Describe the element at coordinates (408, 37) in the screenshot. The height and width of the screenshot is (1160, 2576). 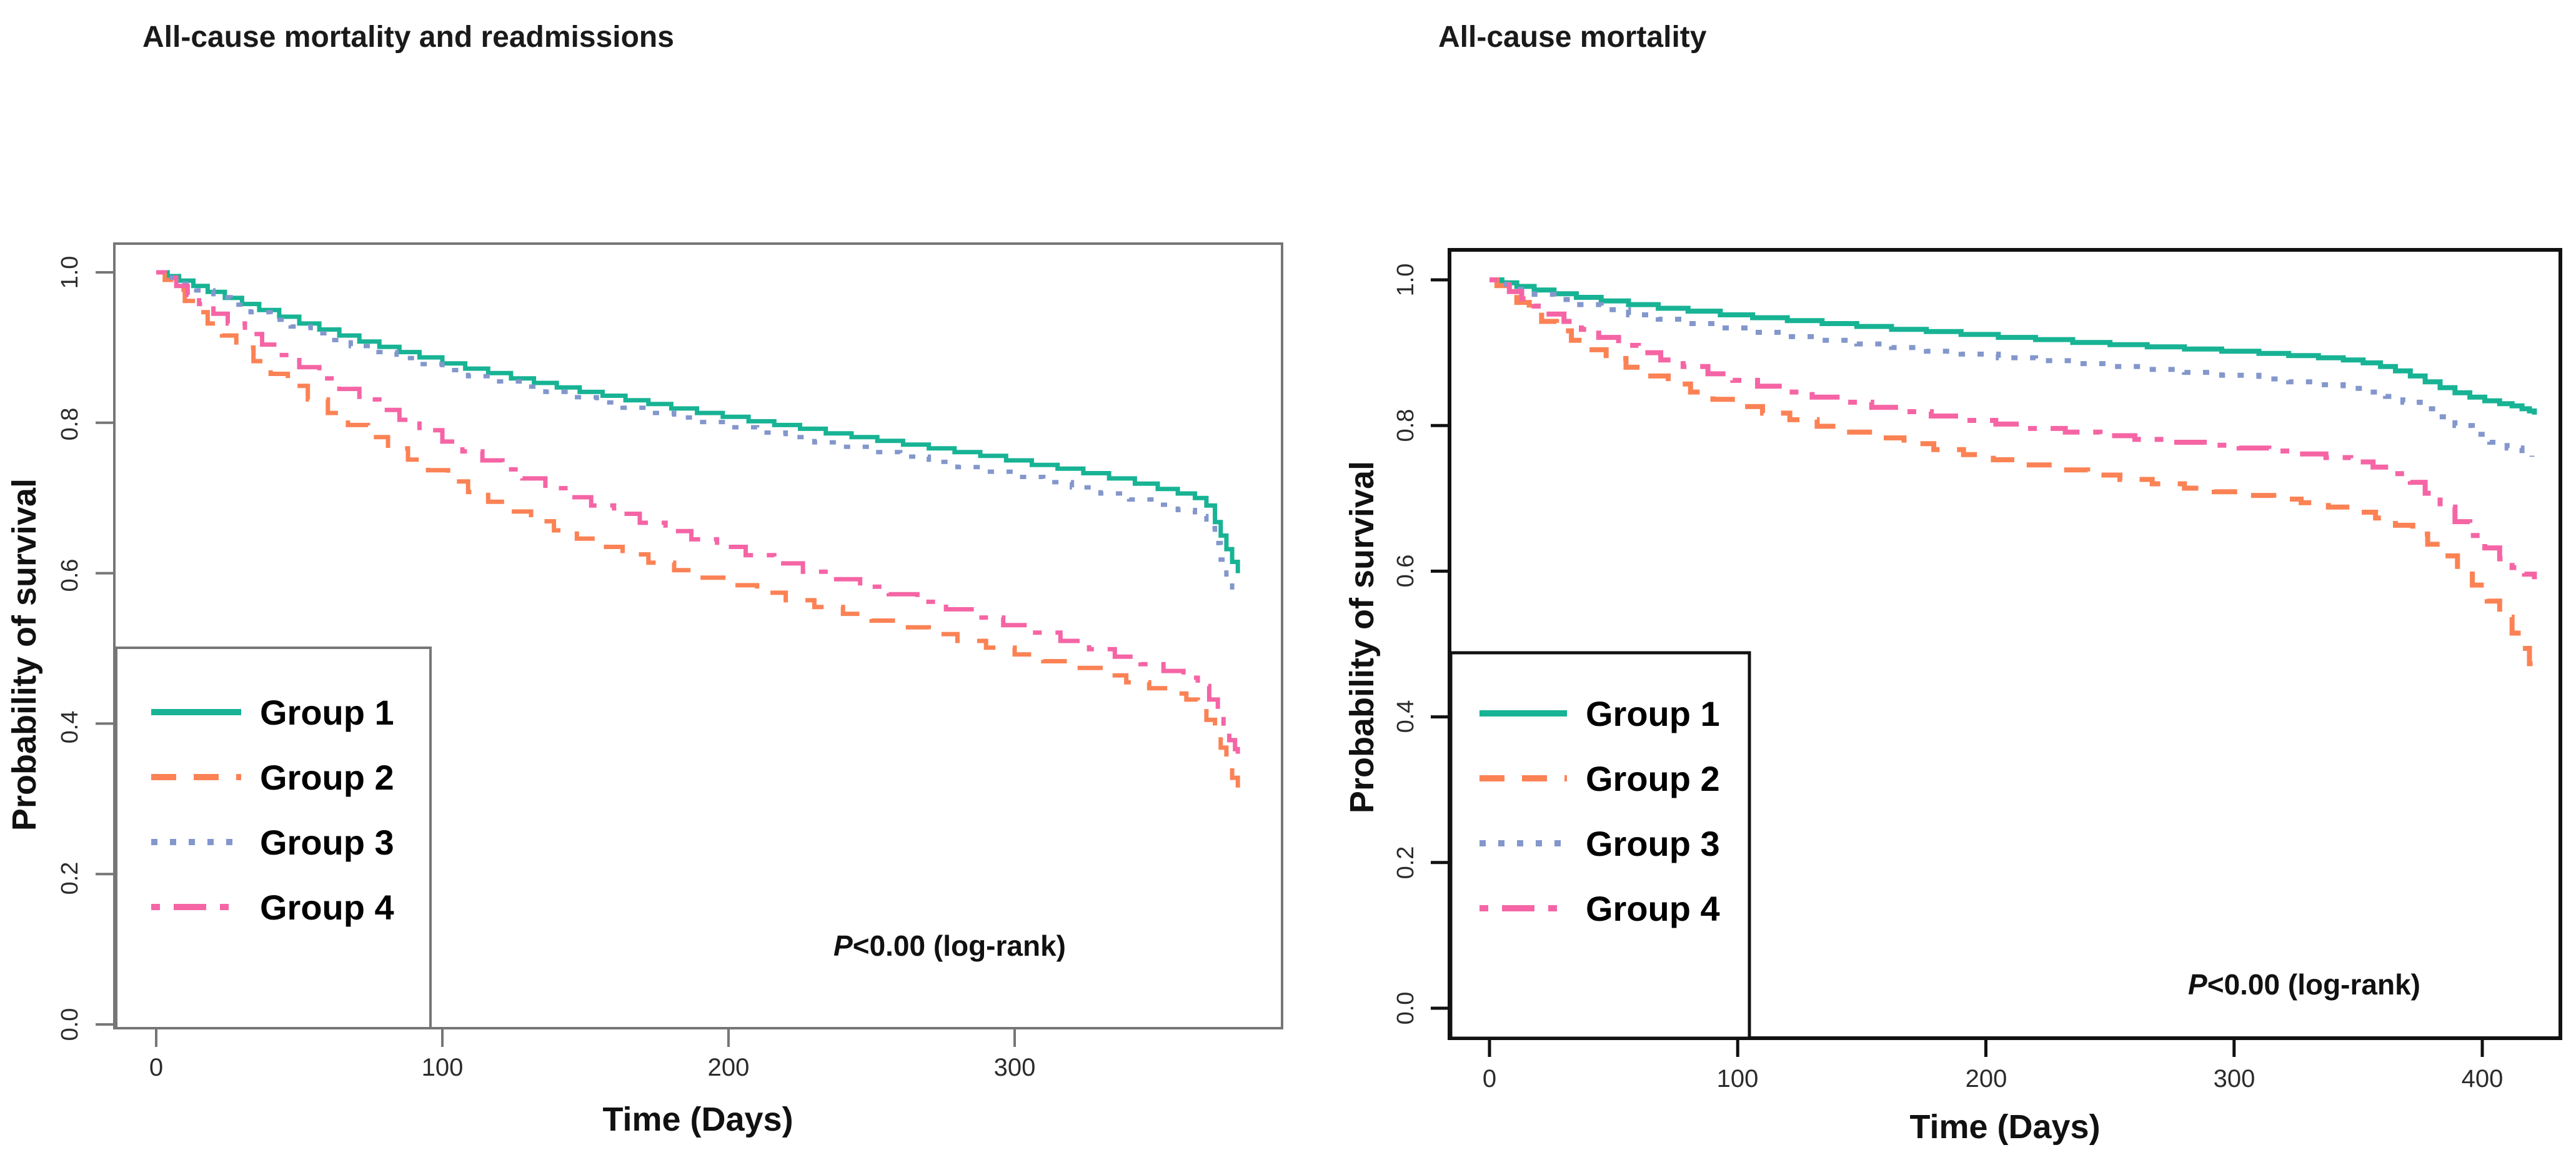
I see `left-chart-title: All-cause mortality and readmissions` at that location.